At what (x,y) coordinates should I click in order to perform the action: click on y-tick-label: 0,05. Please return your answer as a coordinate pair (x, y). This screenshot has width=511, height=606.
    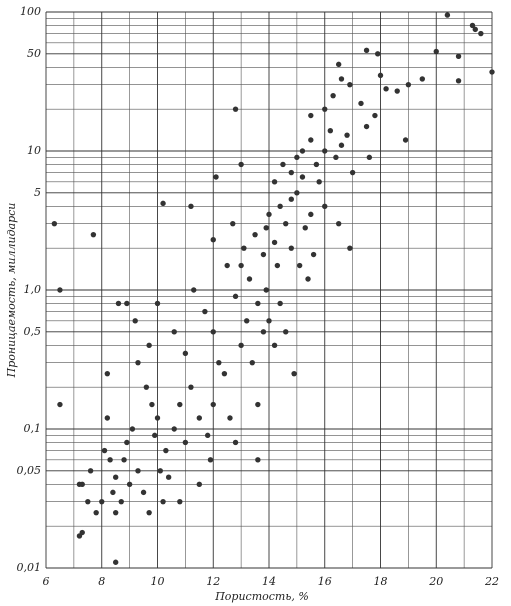
    Looking at the image, I should click on (29, 470).